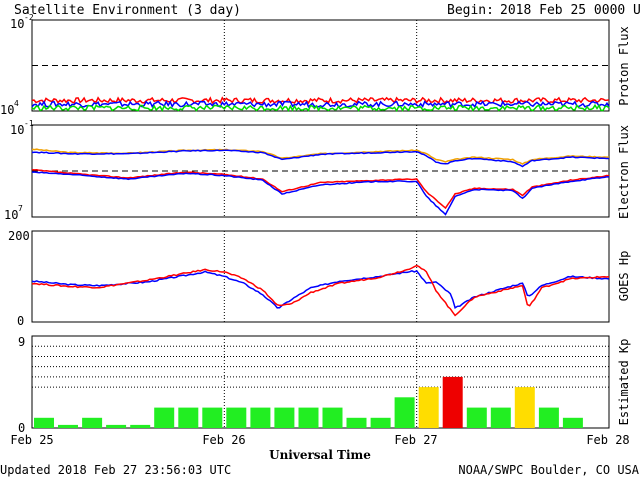  What do you see at coordinates (415, 440) in the screenshot?
I see `xtick-feb27: Feb 27` at bounding box center [415, 440].